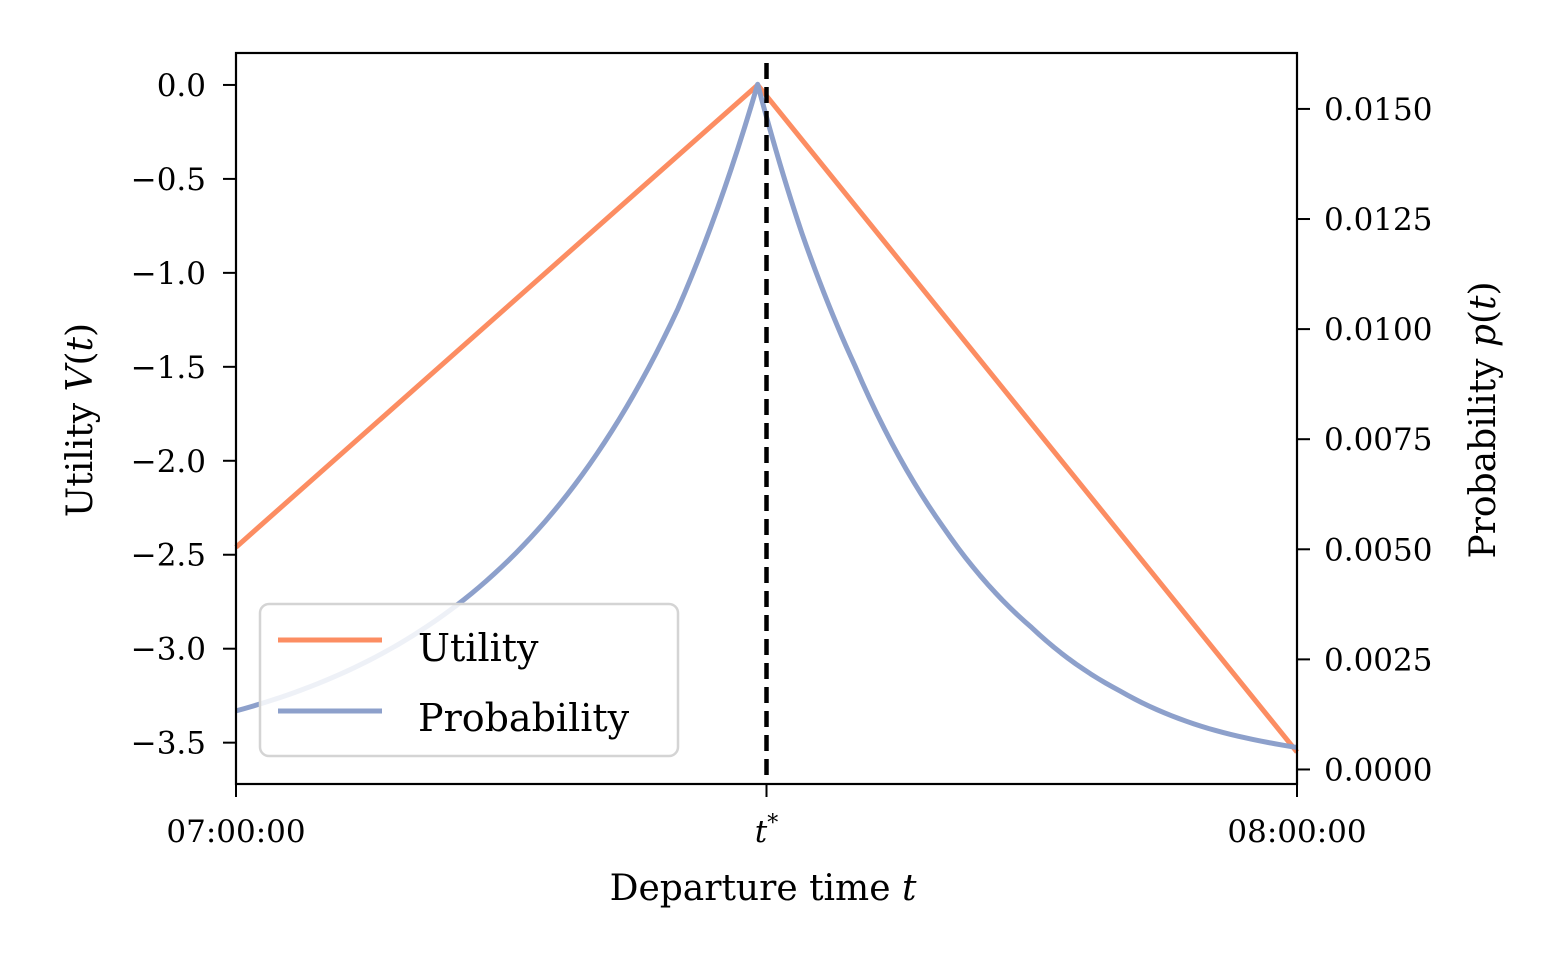  What do you see at coordinates (168, 274) in the screenshot?
I see `y-left-tick-label: −1.0` at bounding box center [168, 274].